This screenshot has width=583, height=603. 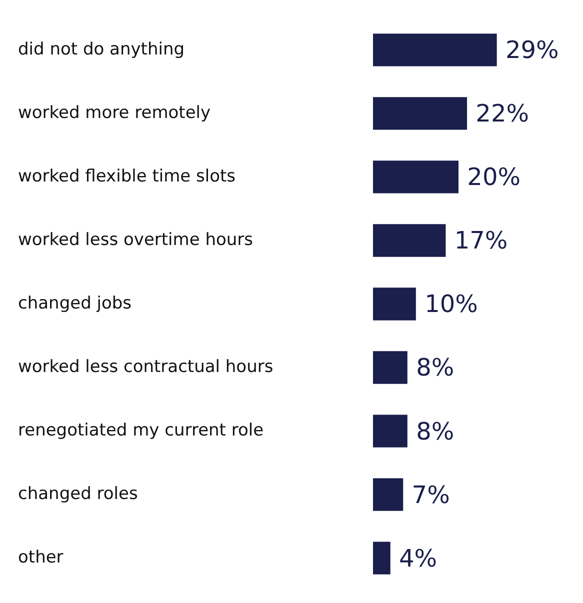 I want to click on y-tick-label: other, so click(x=41, y=557).